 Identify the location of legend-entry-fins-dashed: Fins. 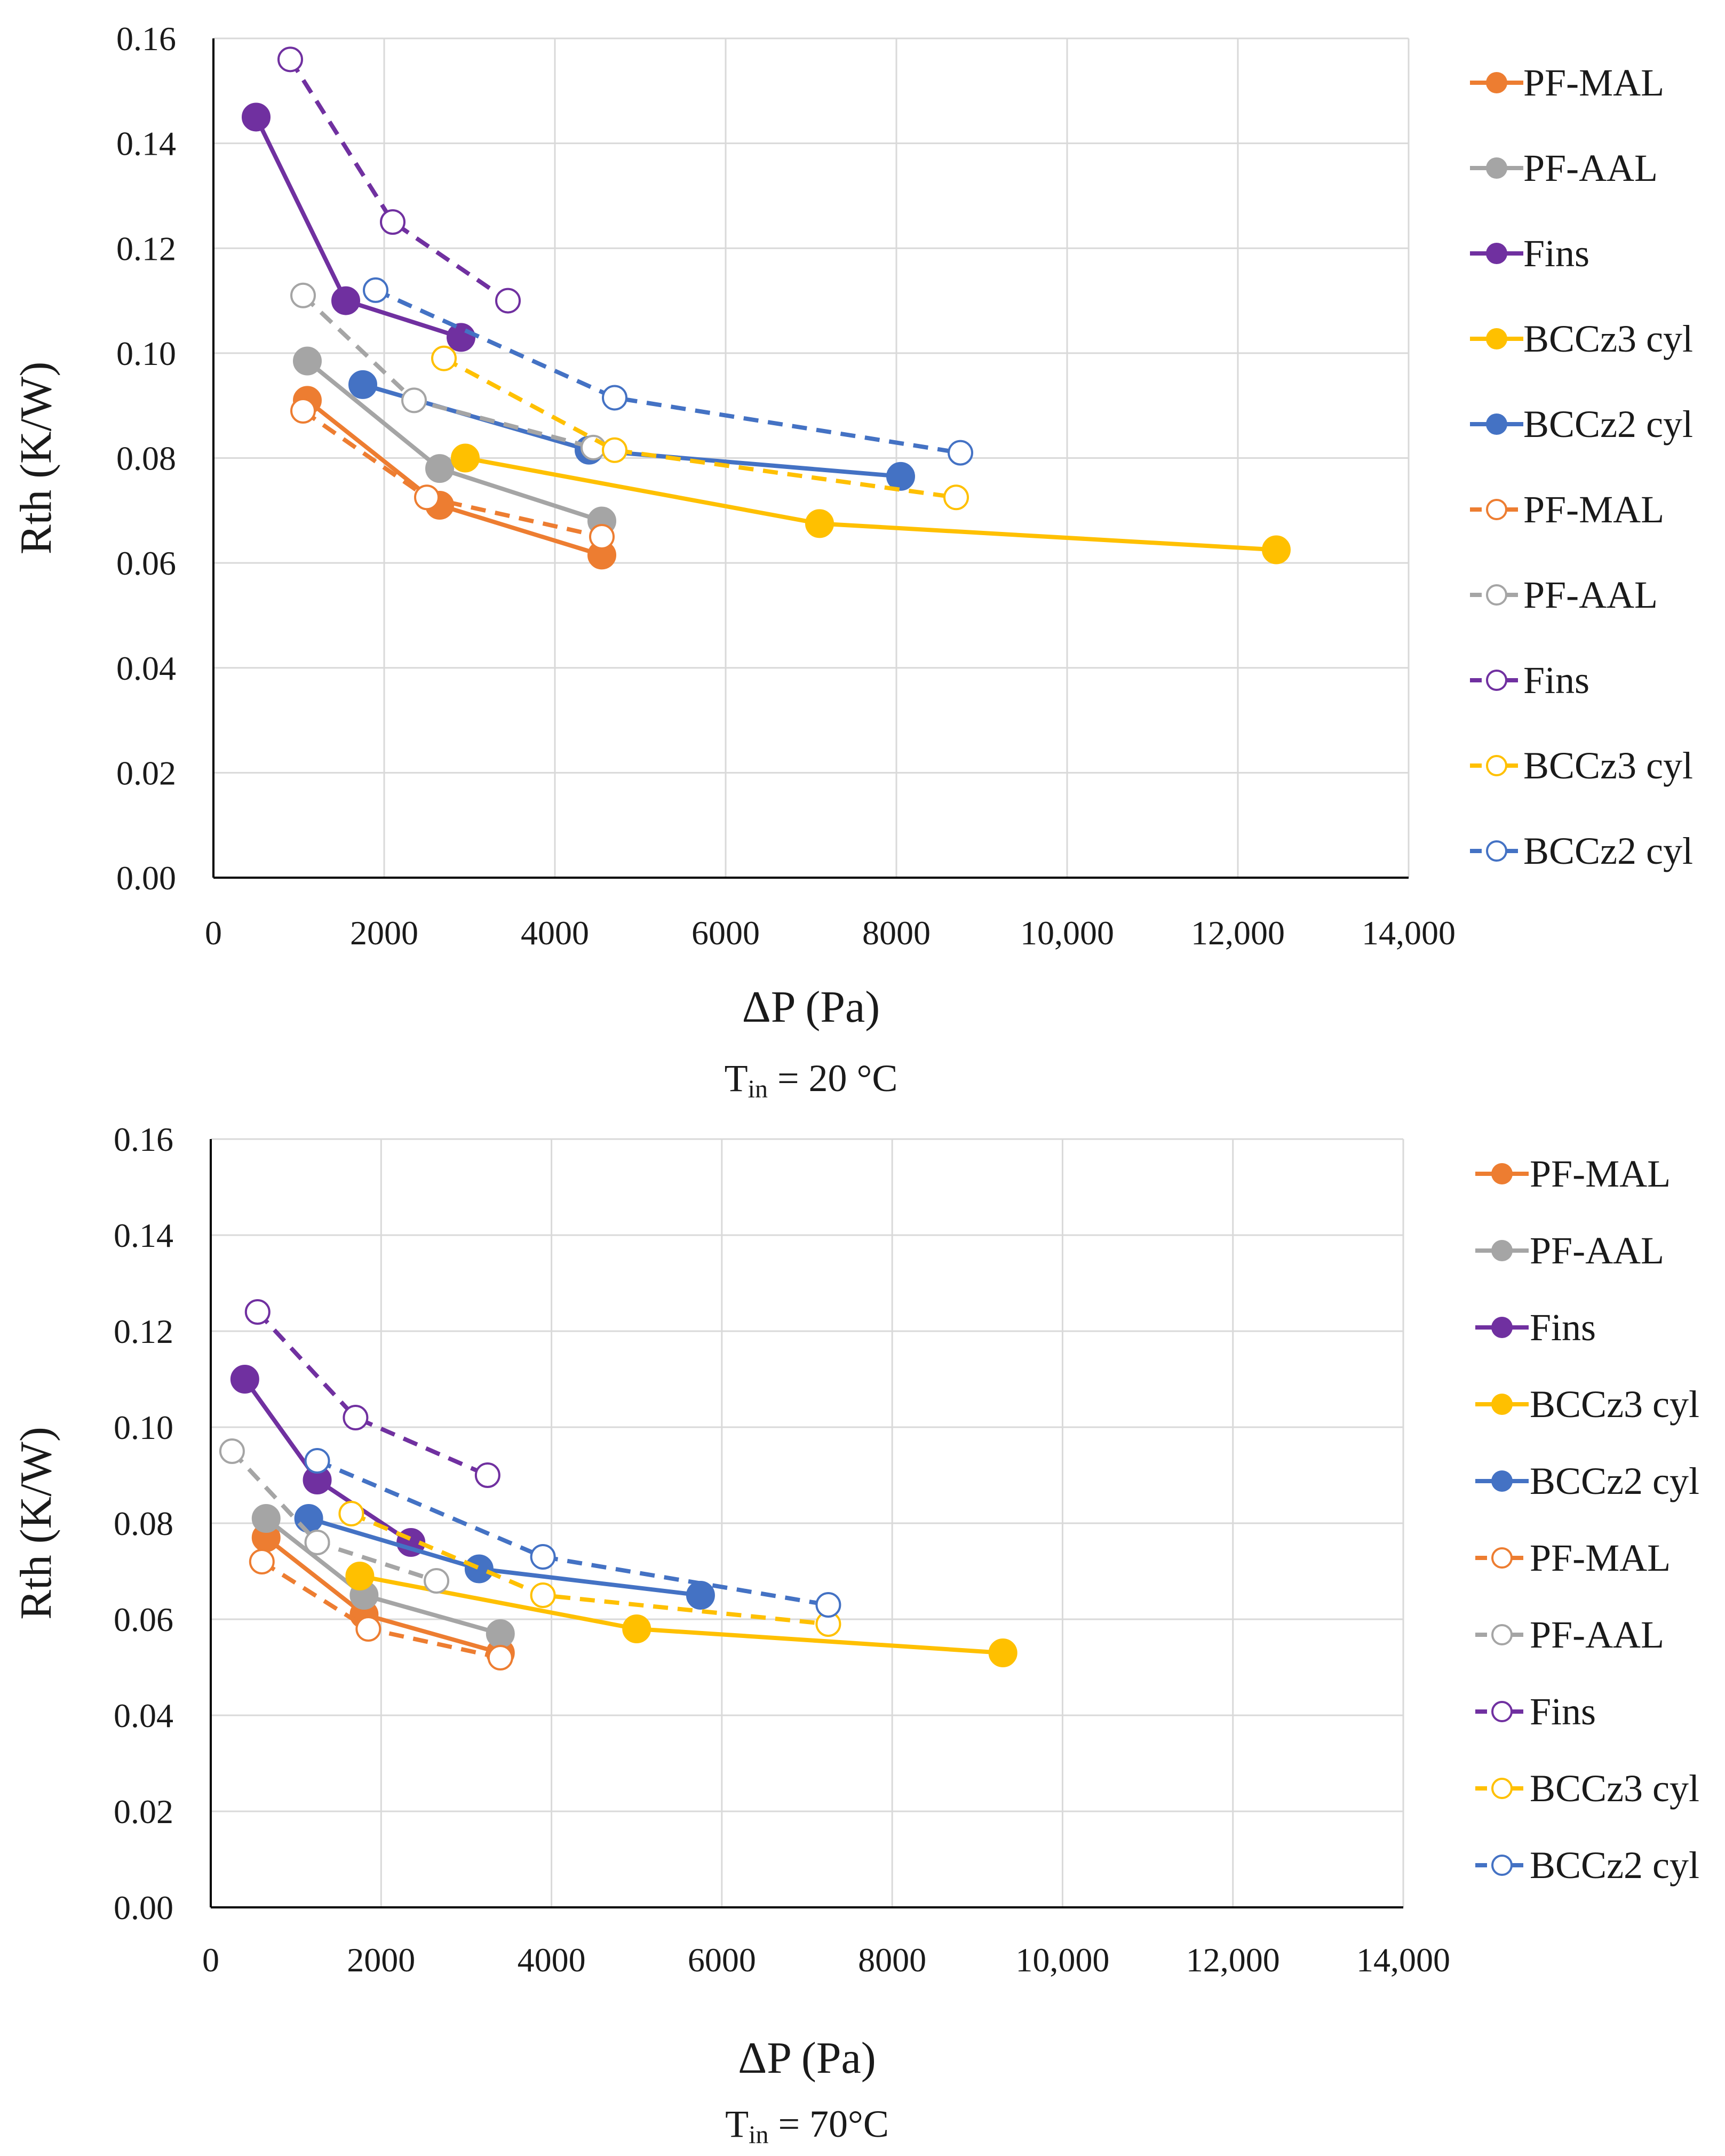
(1535, 1711).